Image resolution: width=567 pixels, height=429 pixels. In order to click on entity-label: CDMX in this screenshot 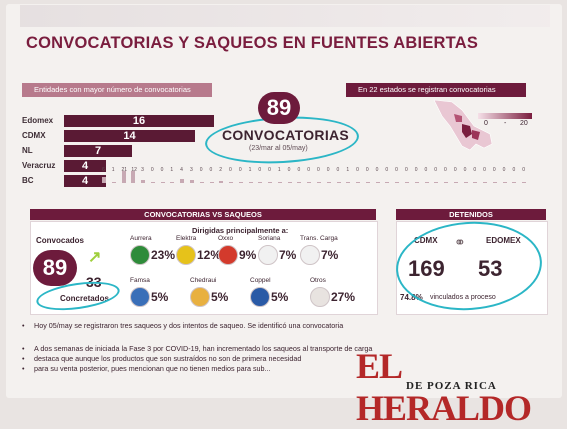, I will do `click(34, 135)`.